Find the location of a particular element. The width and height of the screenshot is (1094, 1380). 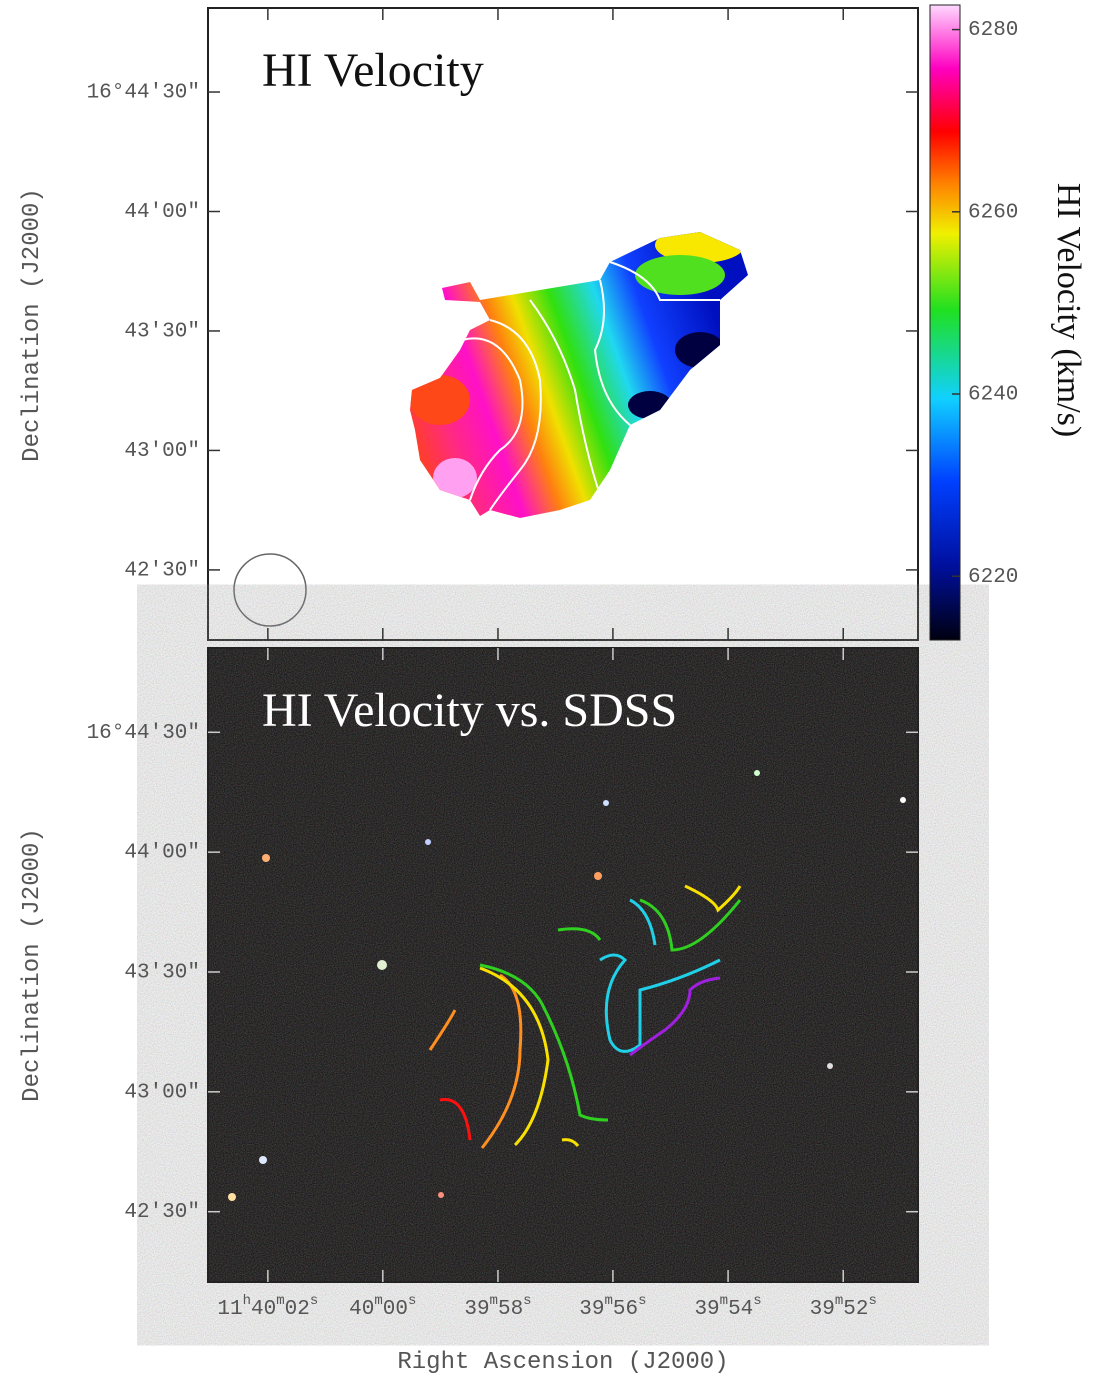

panel-title: HI Velocity vs. SDSS is located at coordinates (469, 710).